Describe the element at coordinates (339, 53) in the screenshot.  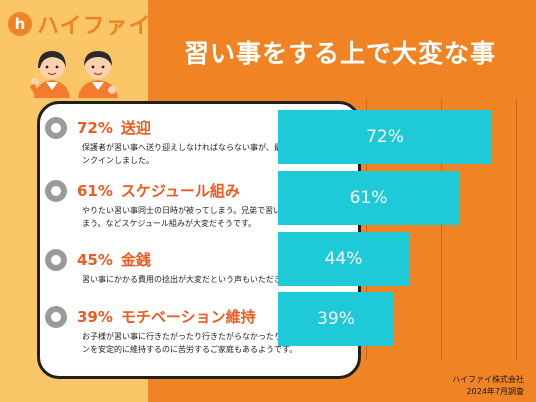
I see `page-title: 習い事をする上で大変な事` at that location.